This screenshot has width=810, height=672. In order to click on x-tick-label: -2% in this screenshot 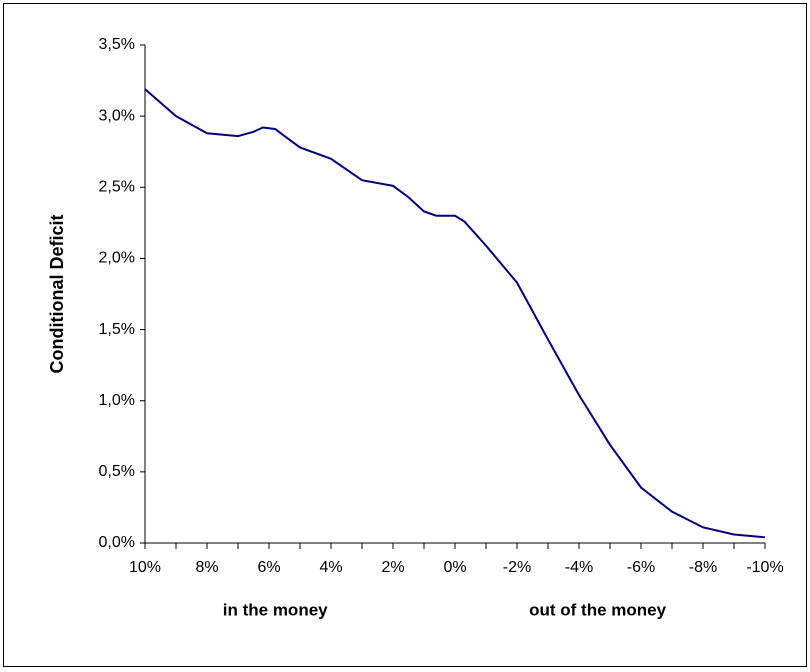, I will do `click(517, 567)`.